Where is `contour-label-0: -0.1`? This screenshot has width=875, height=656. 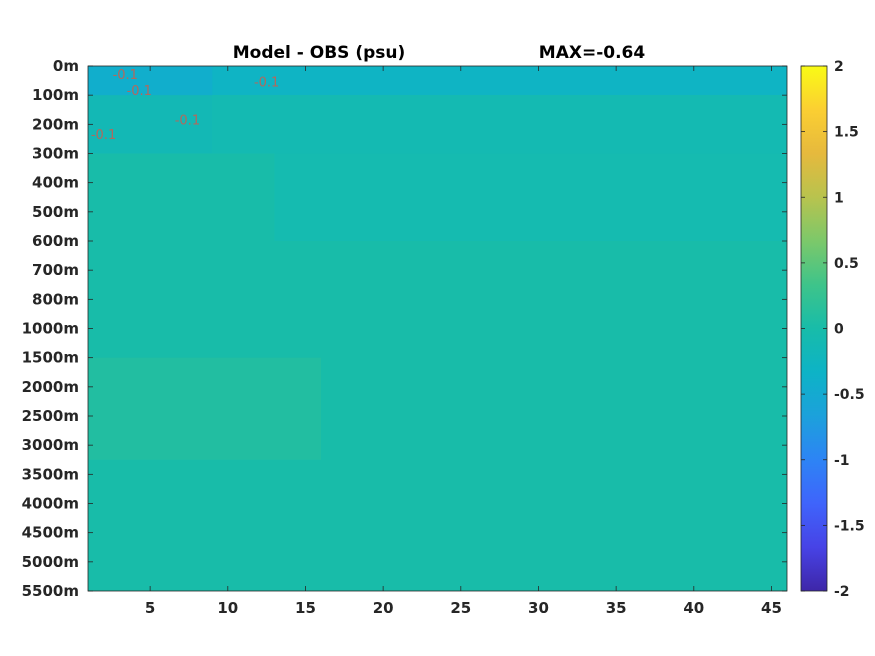 contour-label-0: -0.1 is located at coordinates (125, 75).